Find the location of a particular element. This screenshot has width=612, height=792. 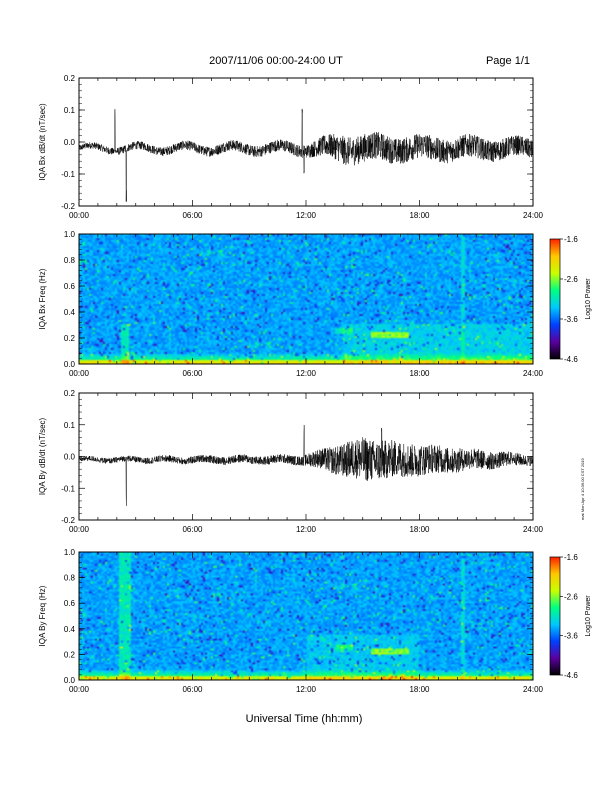

x-axis-title: Universal Time (hh:mm) is located at coordinates (304, 719).